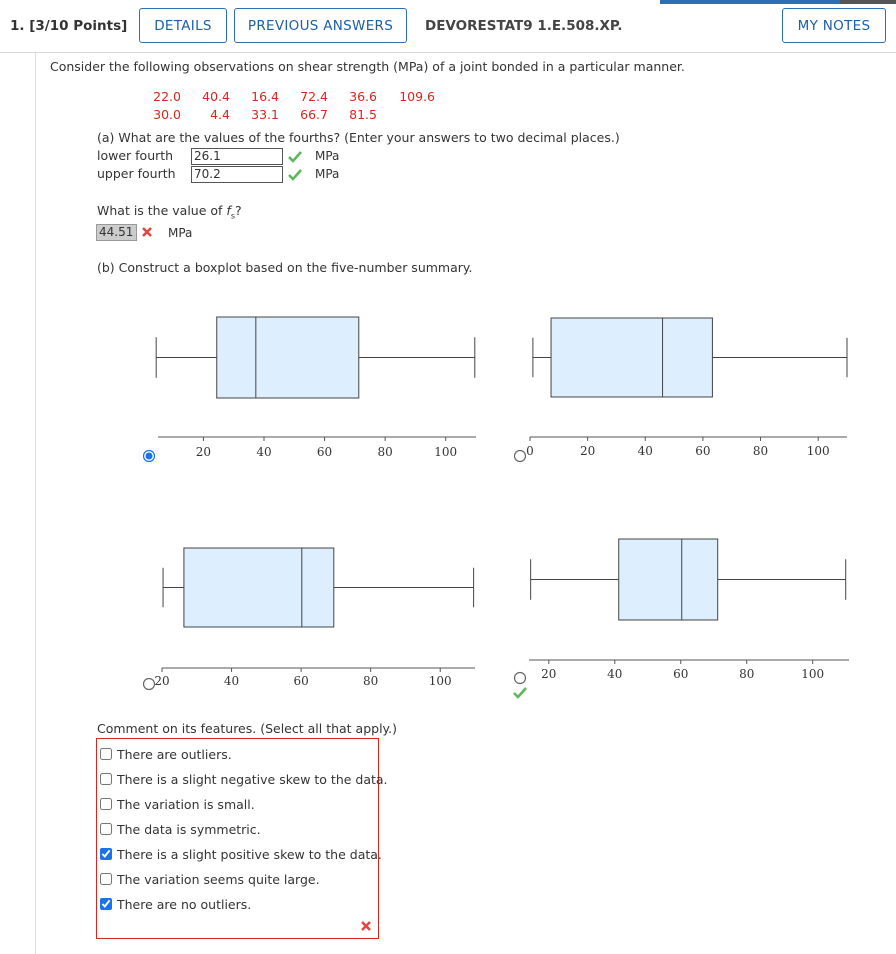 The width and height of the screenshot is (896, 954). I want to click on observation: 109.6, so click(417, 96).